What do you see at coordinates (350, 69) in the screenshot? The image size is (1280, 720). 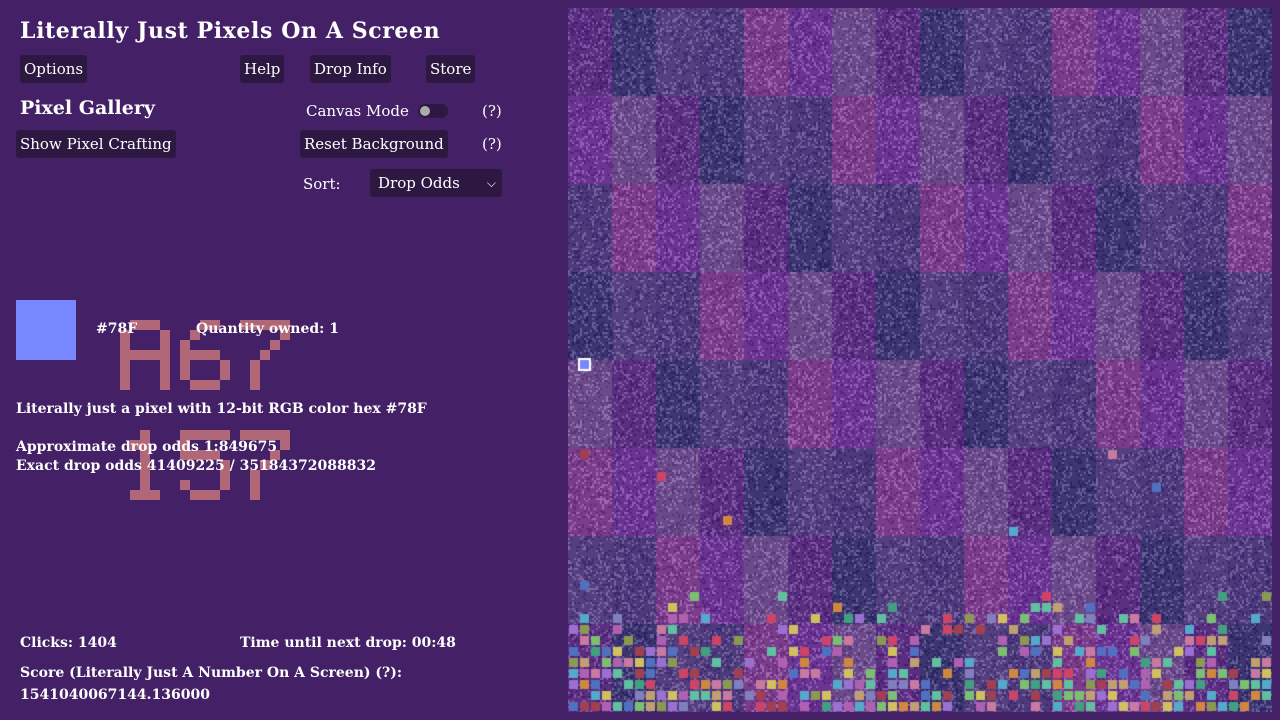 I see `drop-info-button: Drop Info` at bounding box center [350, 69].